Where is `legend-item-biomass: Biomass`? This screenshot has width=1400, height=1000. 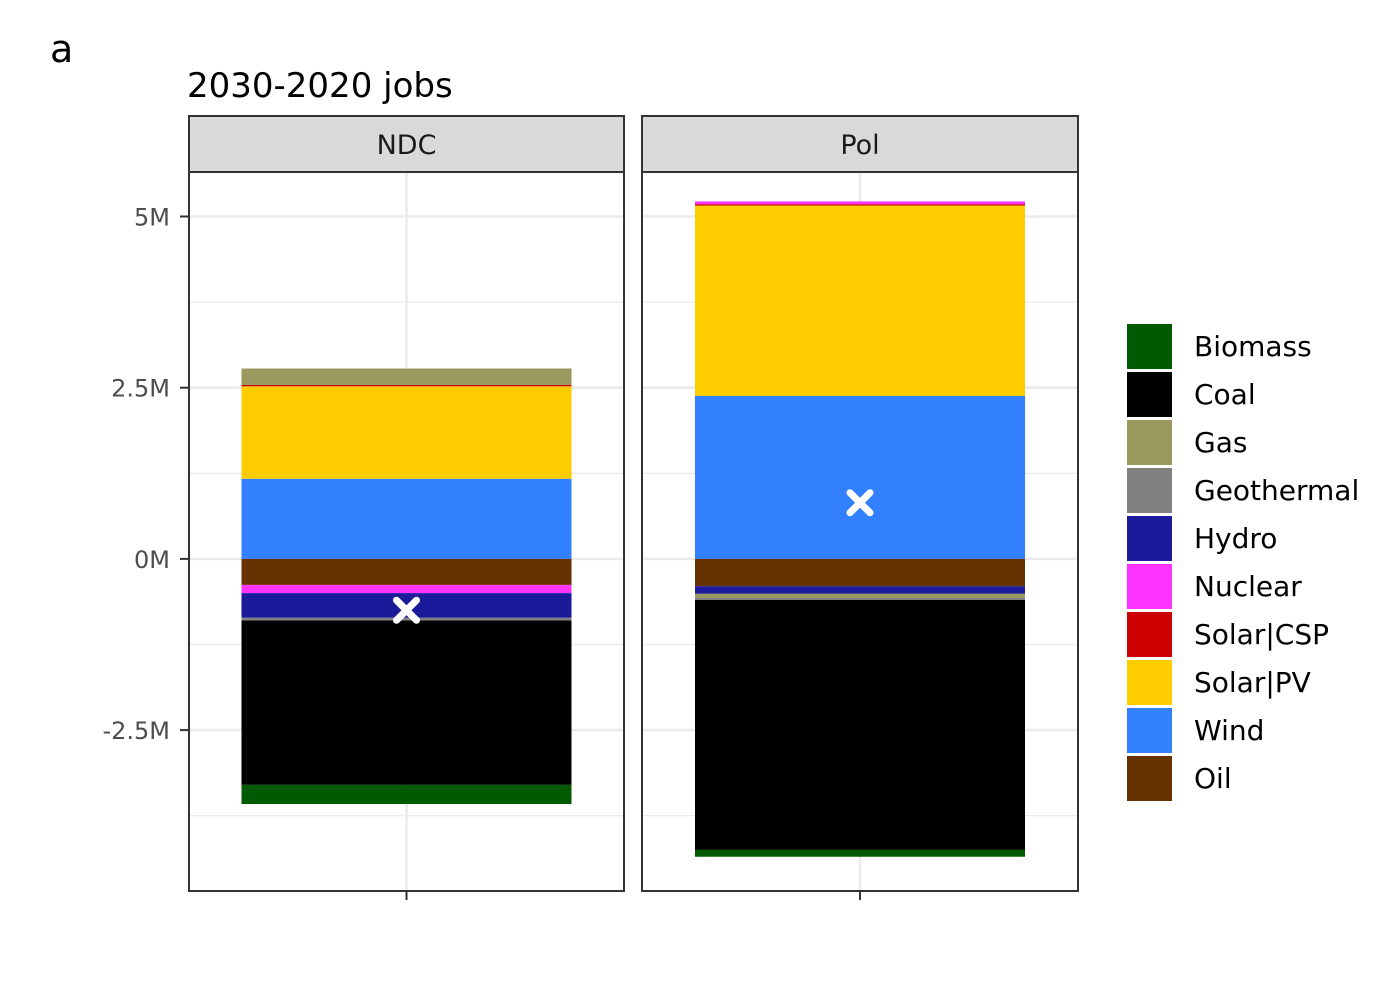 legend-item-biomass: Biomass is located at coordinates (1219, 346).